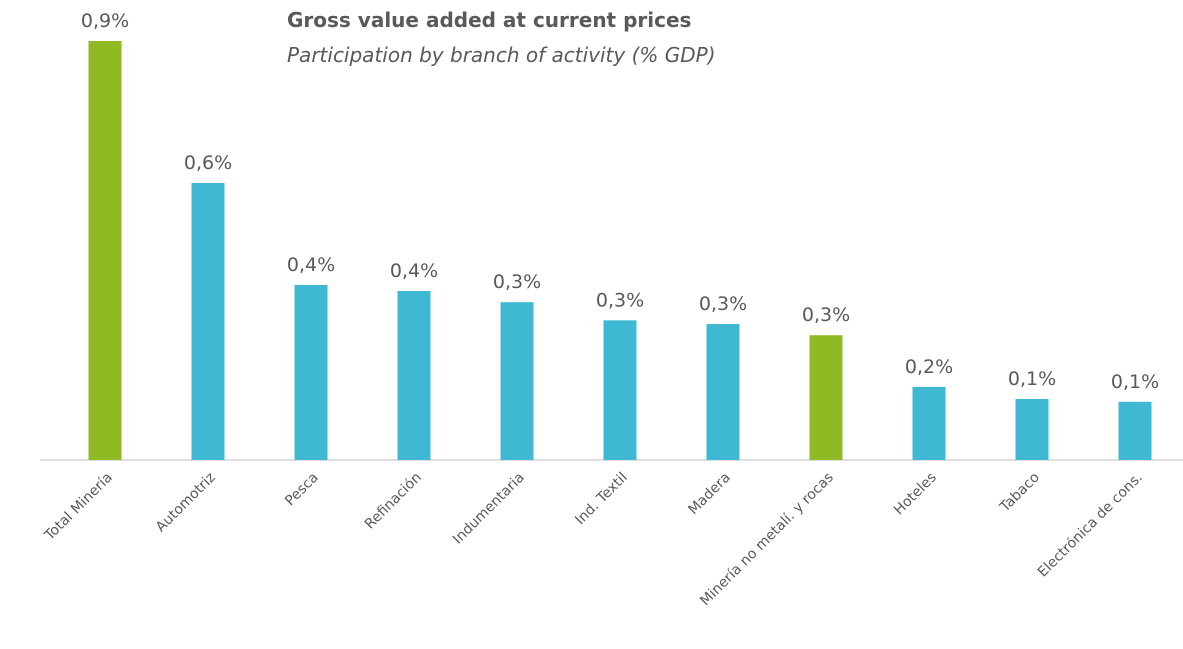 The width and height of the screenshot is (1183, 649). I want to click on value-label: 0,6%, so click(208, 163).